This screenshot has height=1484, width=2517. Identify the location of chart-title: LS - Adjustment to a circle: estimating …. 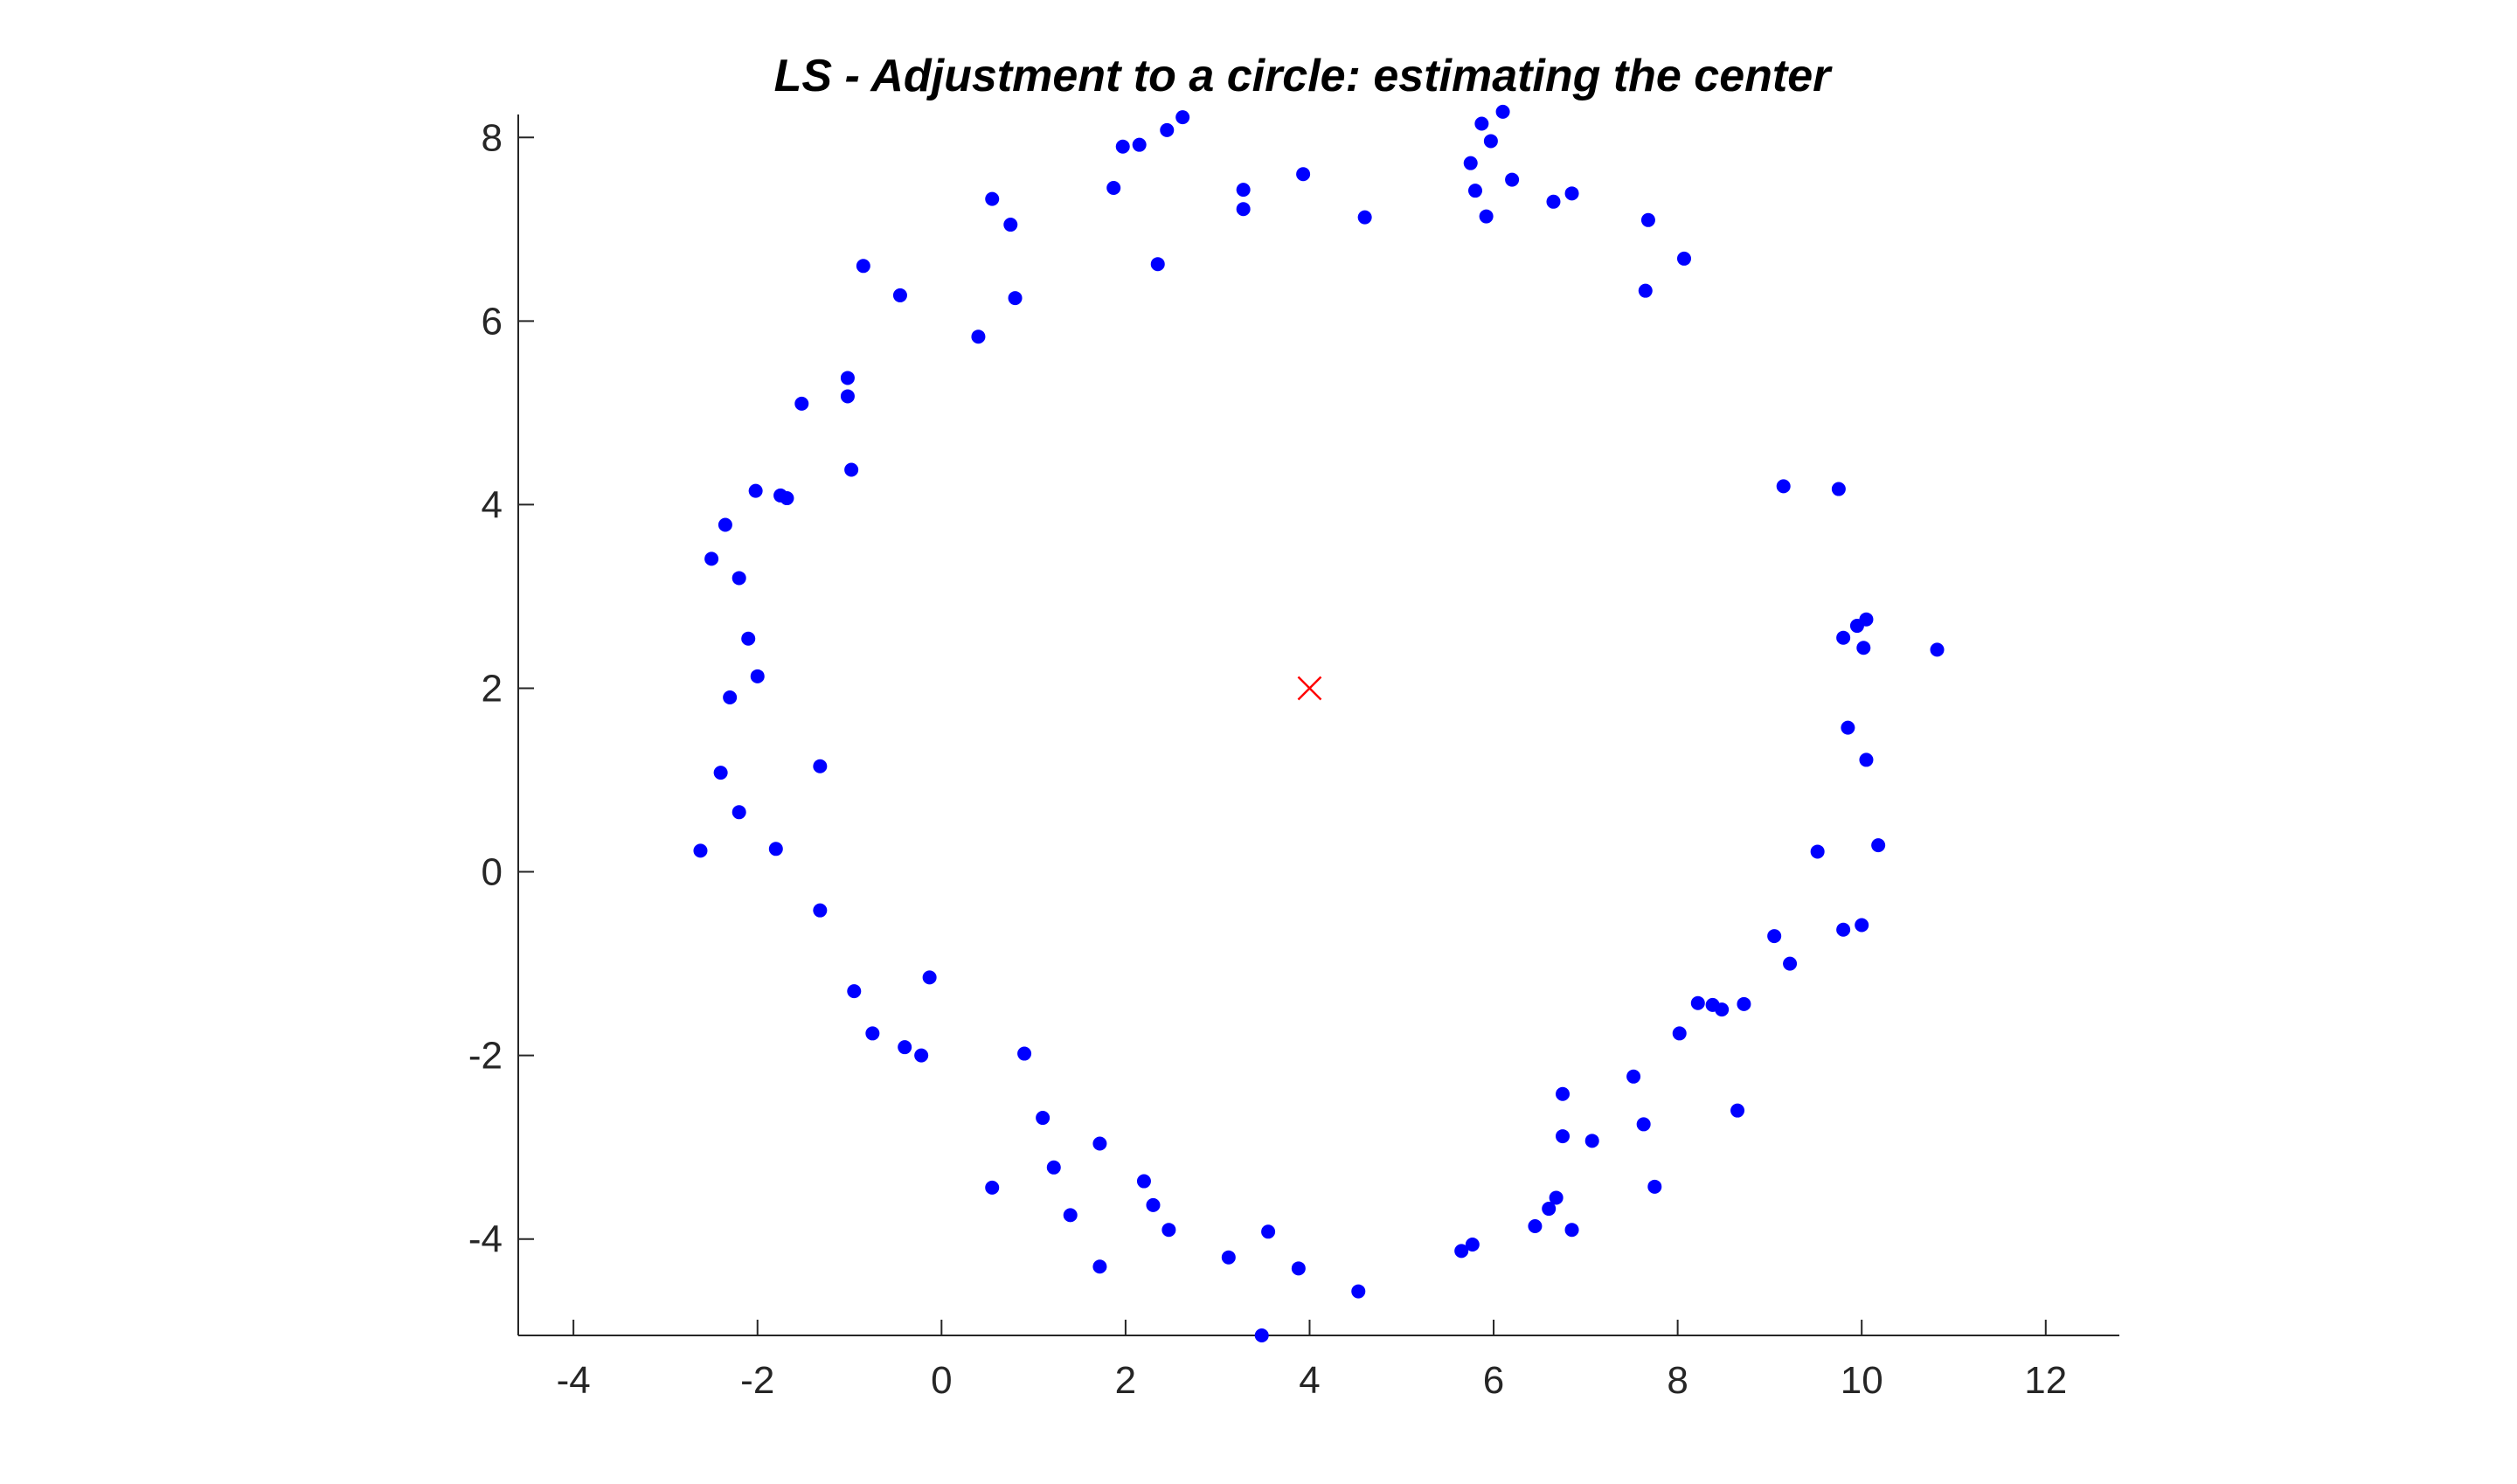
(1304, 76).